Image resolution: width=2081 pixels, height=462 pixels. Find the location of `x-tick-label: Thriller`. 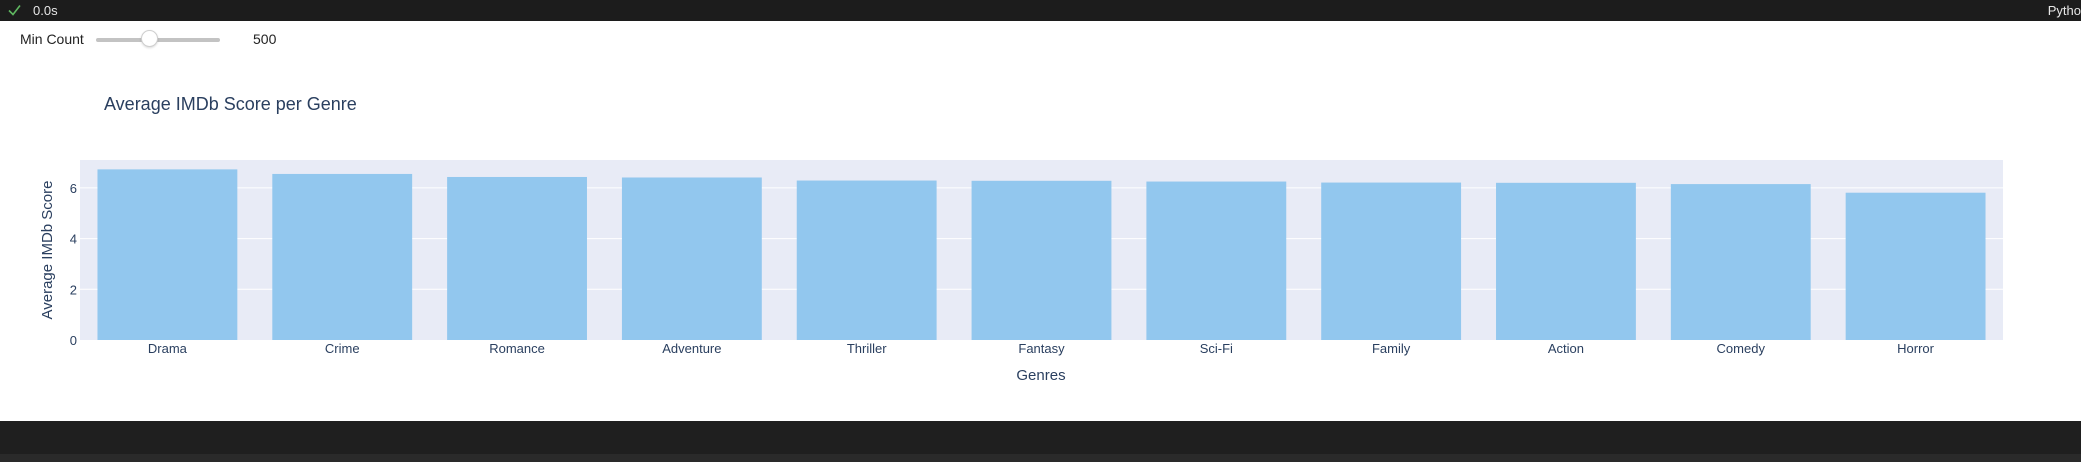

x-tick-label: Thriller is located at coordinates (867, 348).